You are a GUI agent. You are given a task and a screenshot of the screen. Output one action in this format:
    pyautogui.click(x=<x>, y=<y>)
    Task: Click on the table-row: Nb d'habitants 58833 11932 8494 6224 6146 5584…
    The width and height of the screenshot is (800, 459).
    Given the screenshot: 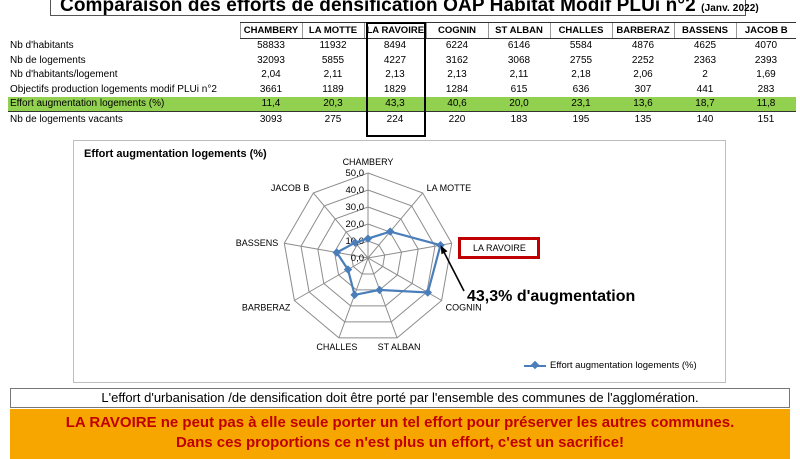 What is the action you would take?
    pyautogui.click(x=402, y=45)
    